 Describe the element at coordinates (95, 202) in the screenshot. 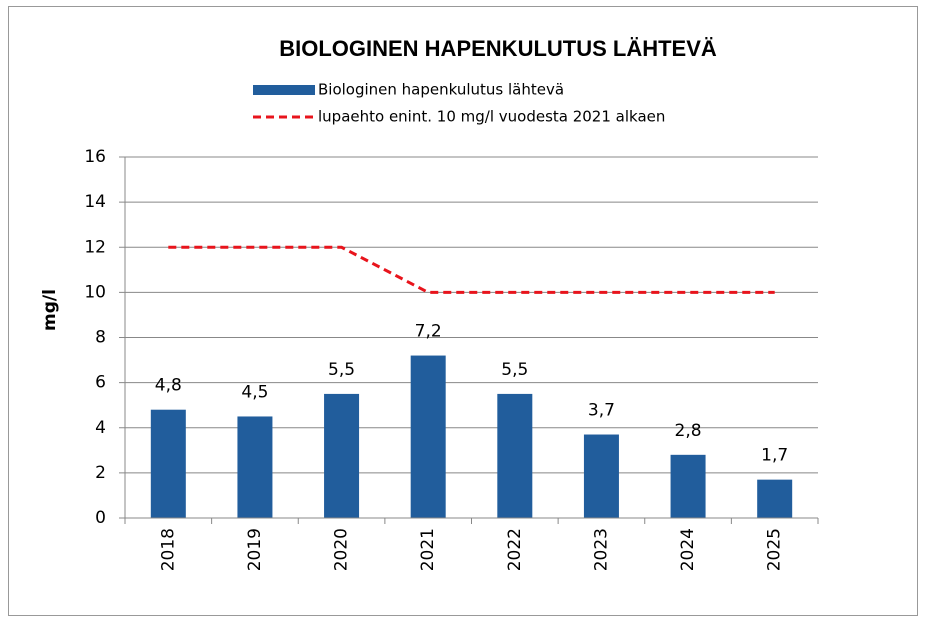

I see `y-tick-label: 14` at that location.